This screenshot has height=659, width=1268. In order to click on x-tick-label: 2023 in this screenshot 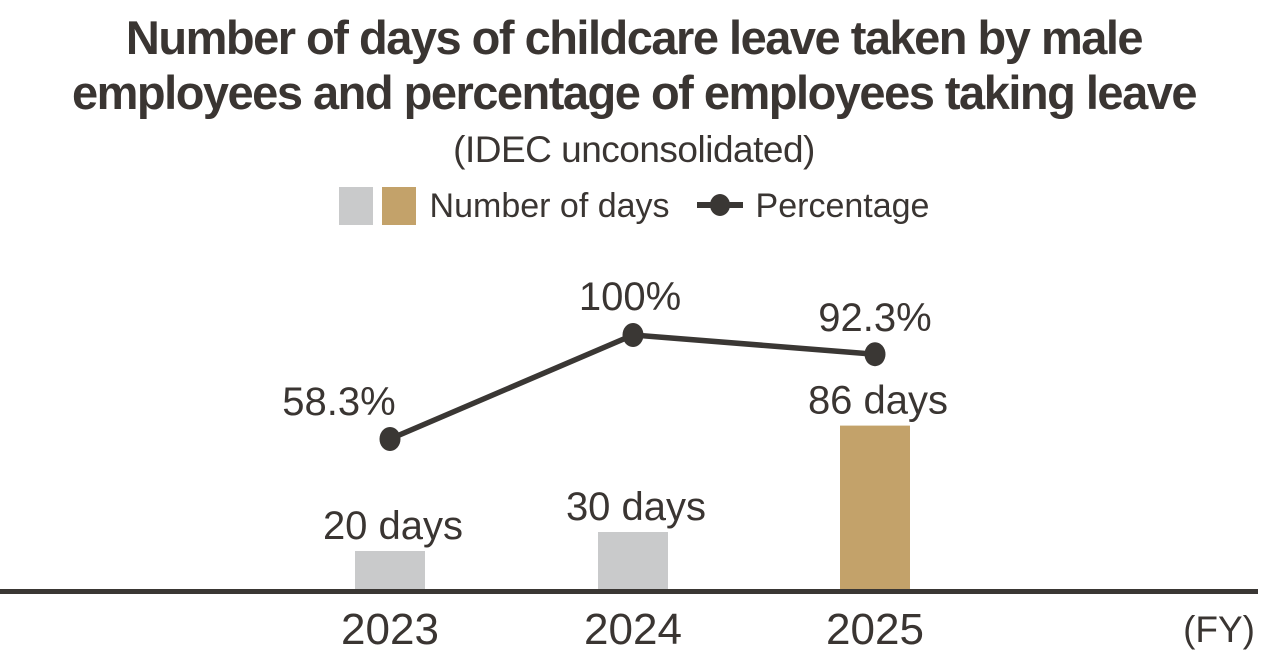, I will do `click(390, 629)`.